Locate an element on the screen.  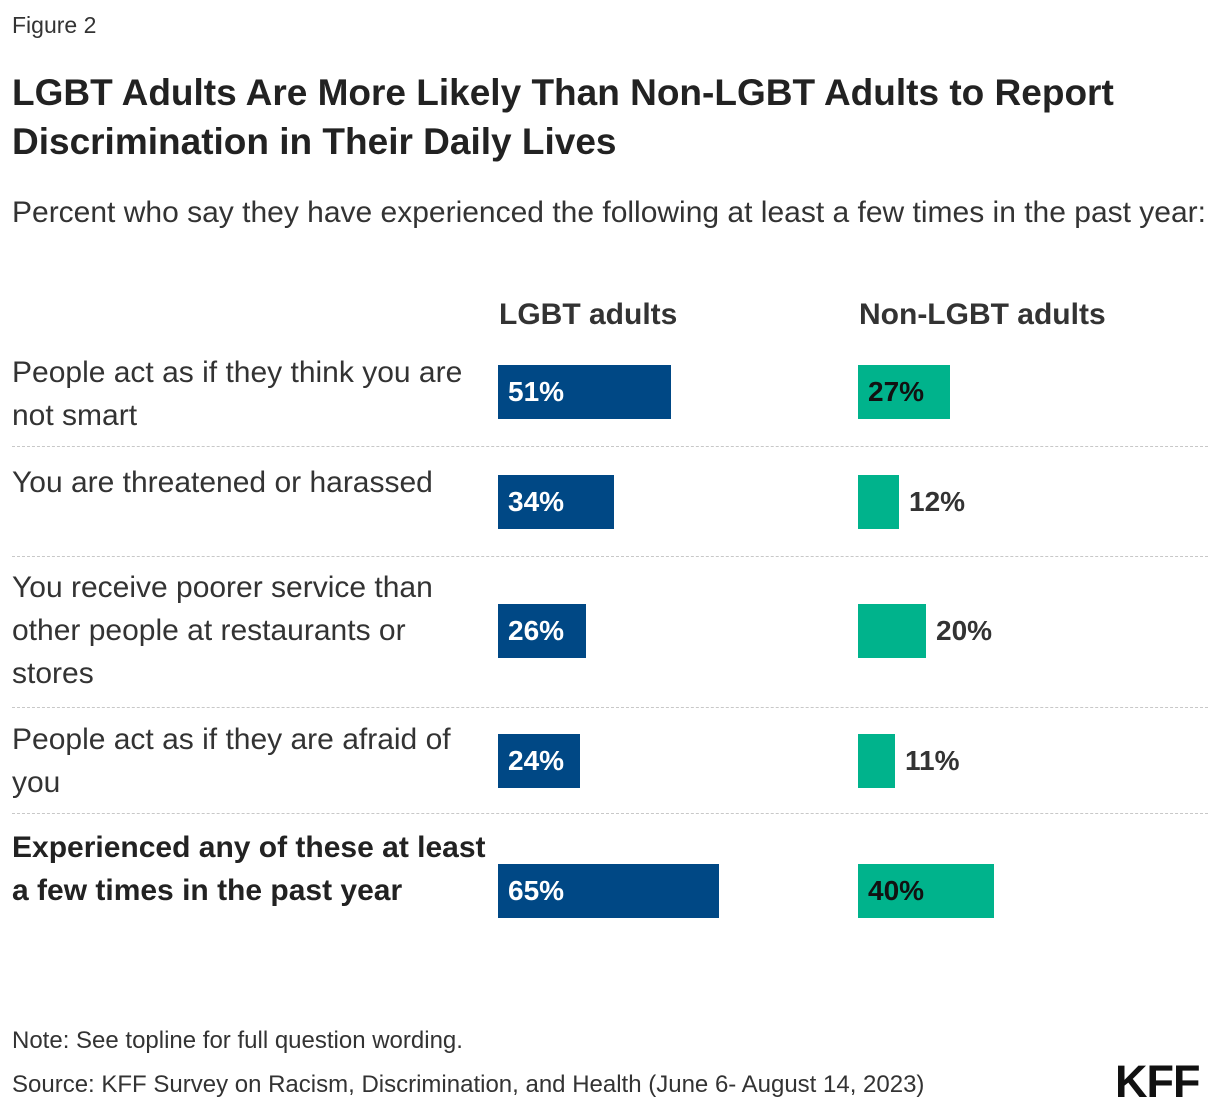
category-label: You are threatened or harassed is located at coordinates (222, 482).